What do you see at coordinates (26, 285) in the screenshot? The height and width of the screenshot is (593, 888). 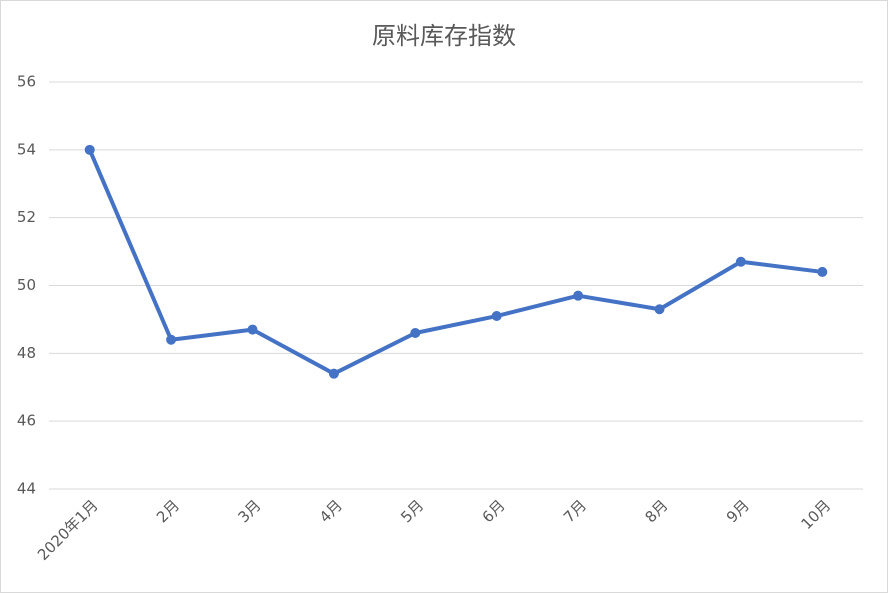 I see `y-tick-label: 50` at bounding box center [26, 285].